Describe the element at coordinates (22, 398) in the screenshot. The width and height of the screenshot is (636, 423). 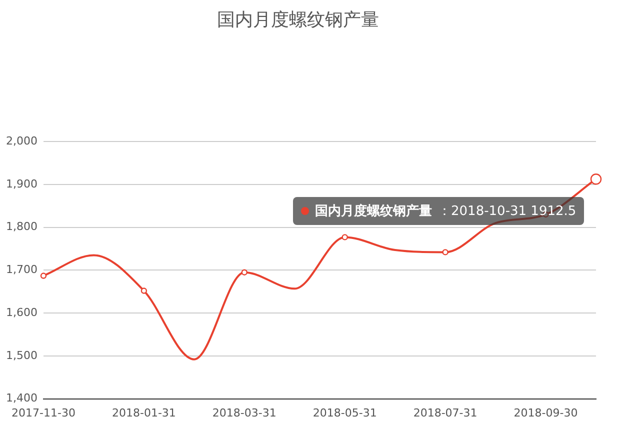
I see `y-tick-label: 1,400` at that location.